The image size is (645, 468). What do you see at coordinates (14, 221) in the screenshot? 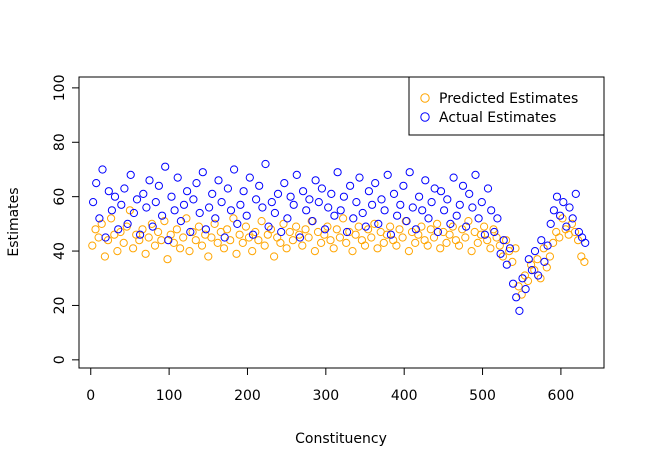
I see `y-axis-label: Estimates` at bounding box center [14, 221].